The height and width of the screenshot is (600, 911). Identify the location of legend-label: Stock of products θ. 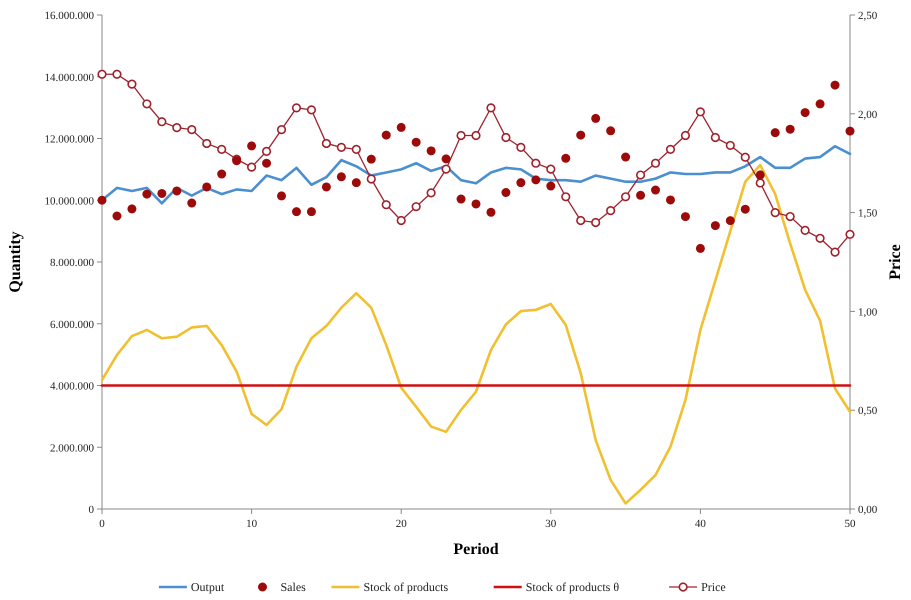
(573, 587).